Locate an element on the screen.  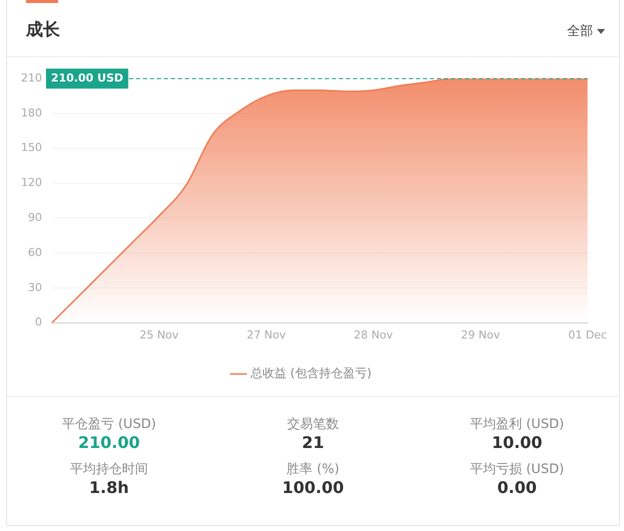
text: 交易笔数 is located at coordinates (313, 424).